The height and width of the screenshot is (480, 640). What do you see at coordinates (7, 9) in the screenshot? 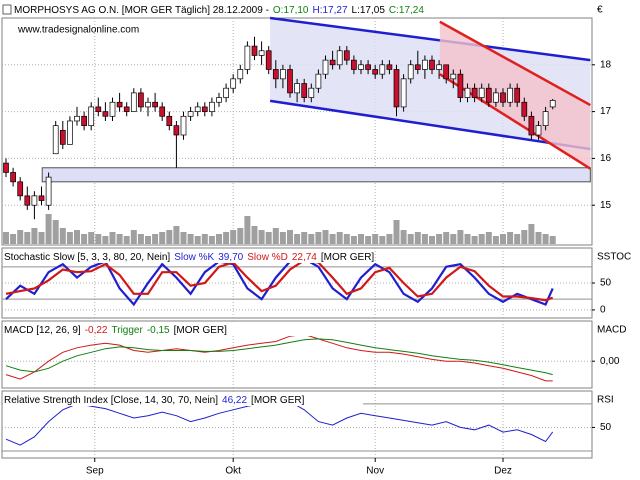
I see `icon` at bounding box center [7, 9].